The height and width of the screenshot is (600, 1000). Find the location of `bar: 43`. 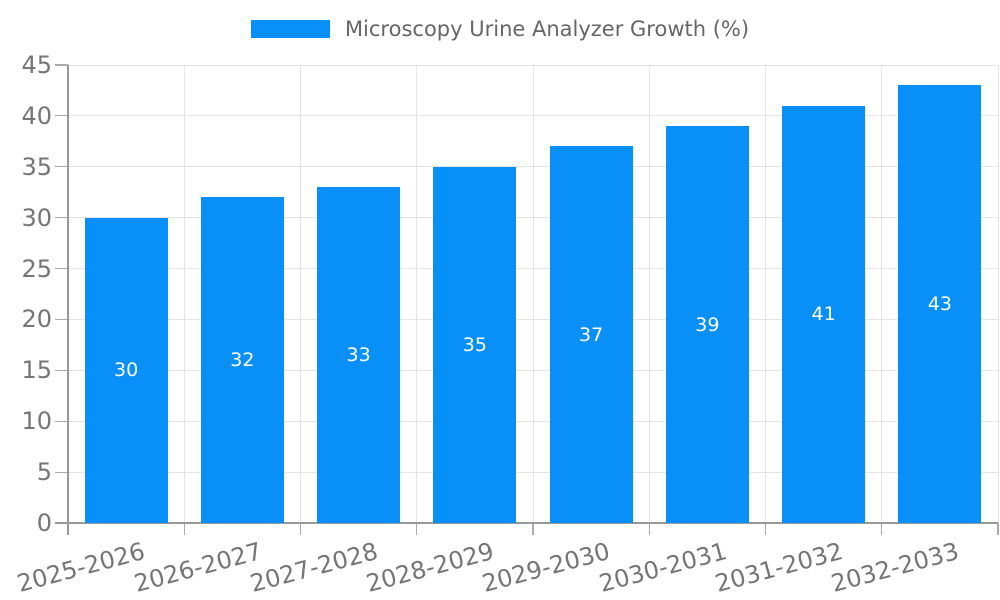

bar: 43 is located at coordinates (940, 304).